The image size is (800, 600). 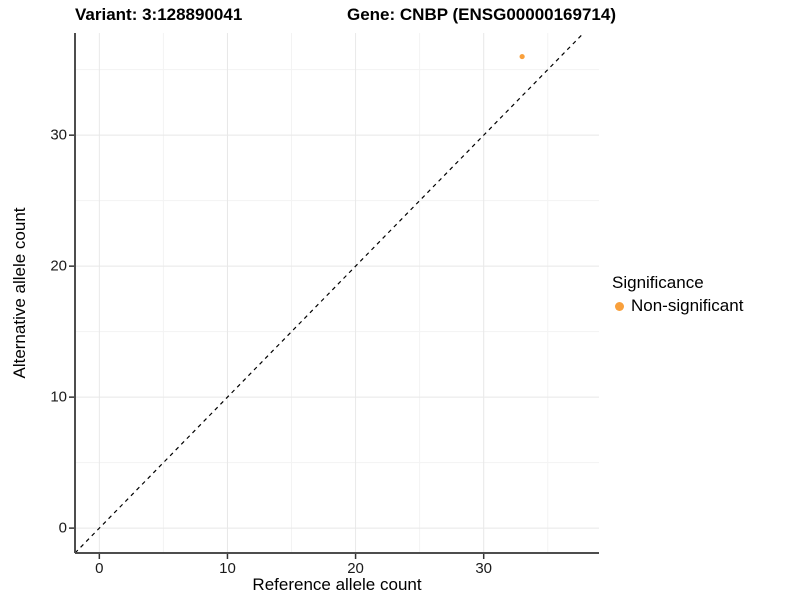 I want to click on y-tick-label: 20, so click(x=58, y=266).